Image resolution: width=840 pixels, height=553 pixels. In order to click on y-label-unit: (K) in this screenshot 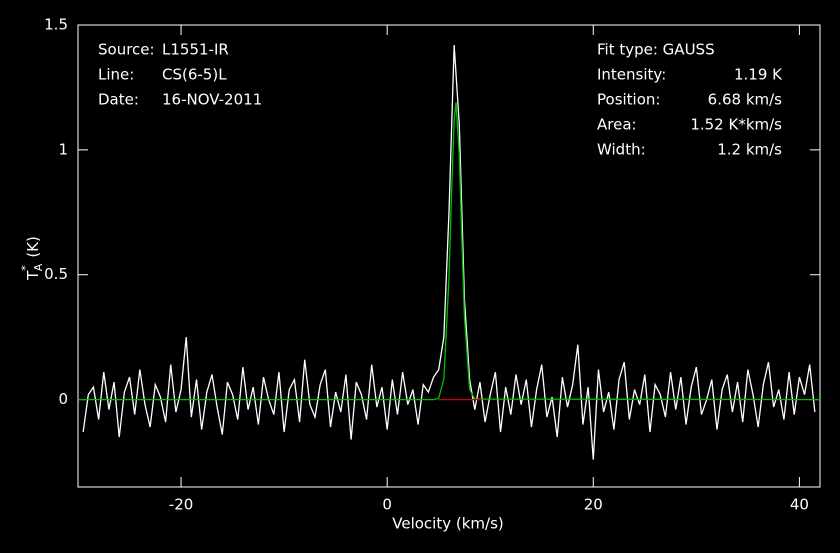, I will do `click(33, 247)`.